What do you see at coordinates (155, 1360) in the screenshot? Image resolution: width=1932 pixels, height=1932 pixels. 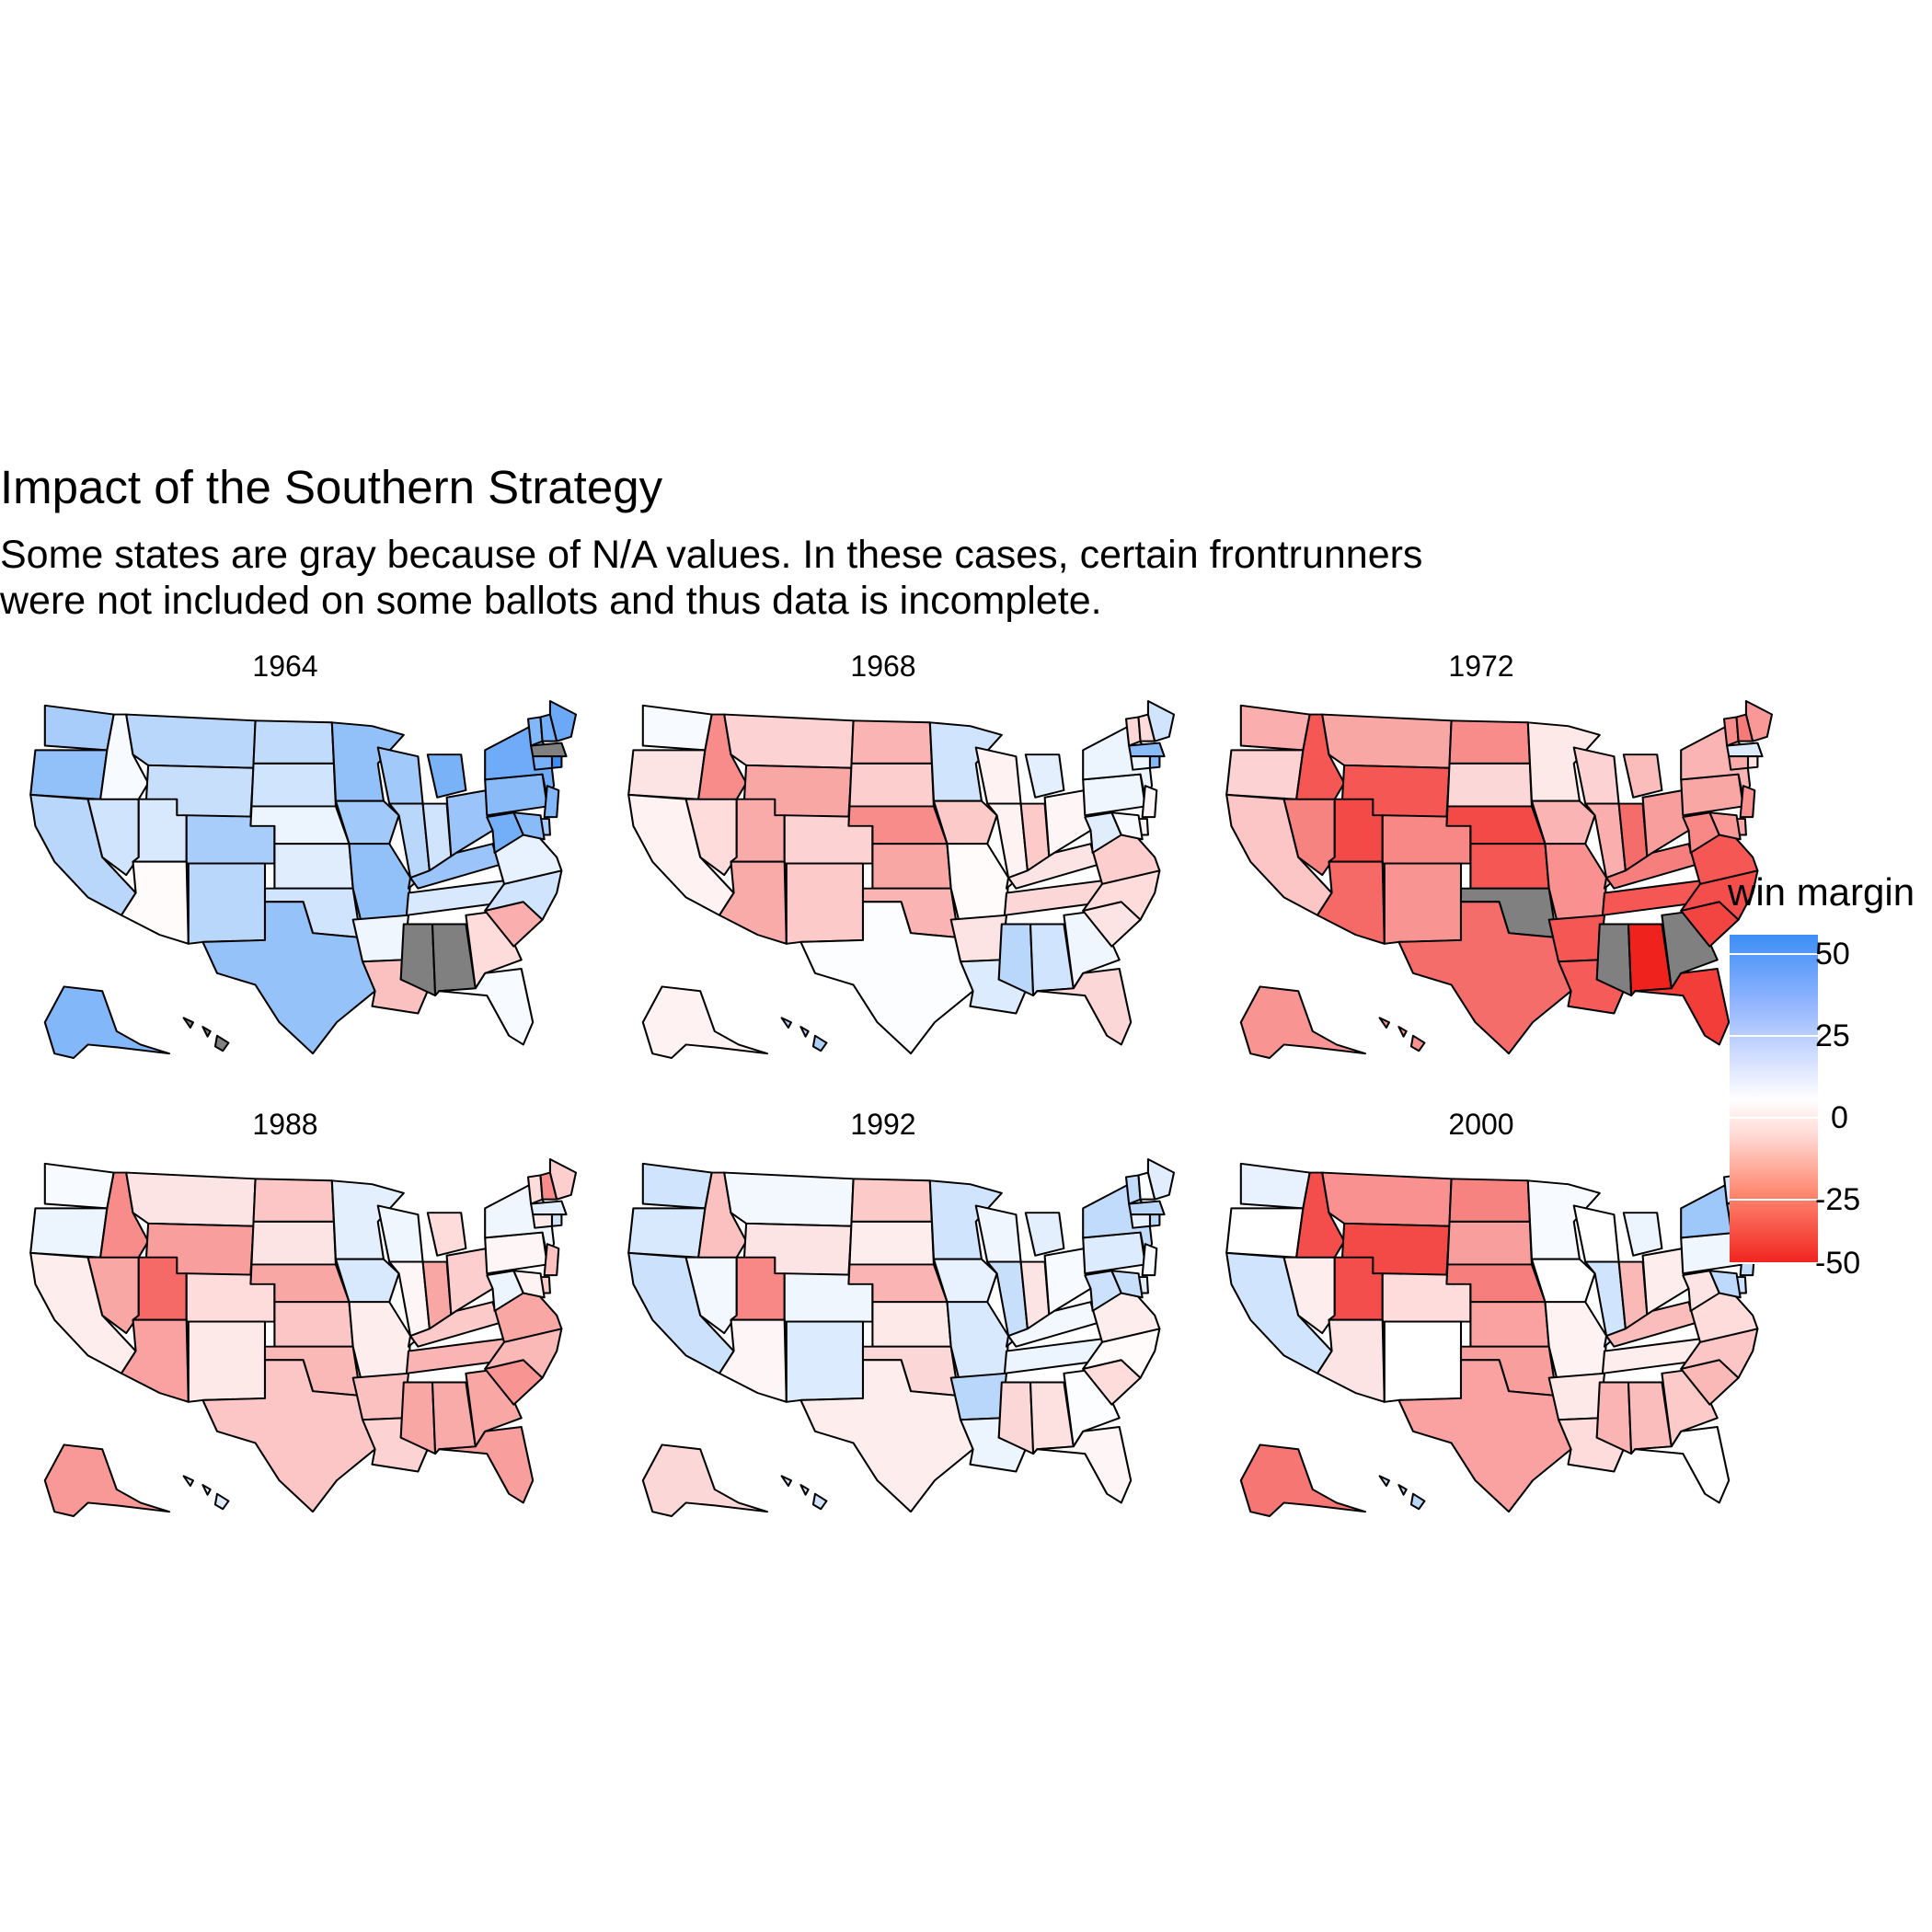 I see `state-az-1988` at bounding box center [155, 1360].